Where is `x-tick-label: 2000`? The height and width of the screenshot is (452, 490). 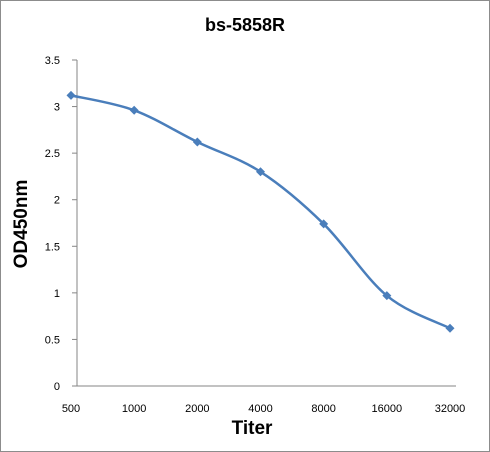
x-tick-label: 2000 is located at coordinates (197, 409).